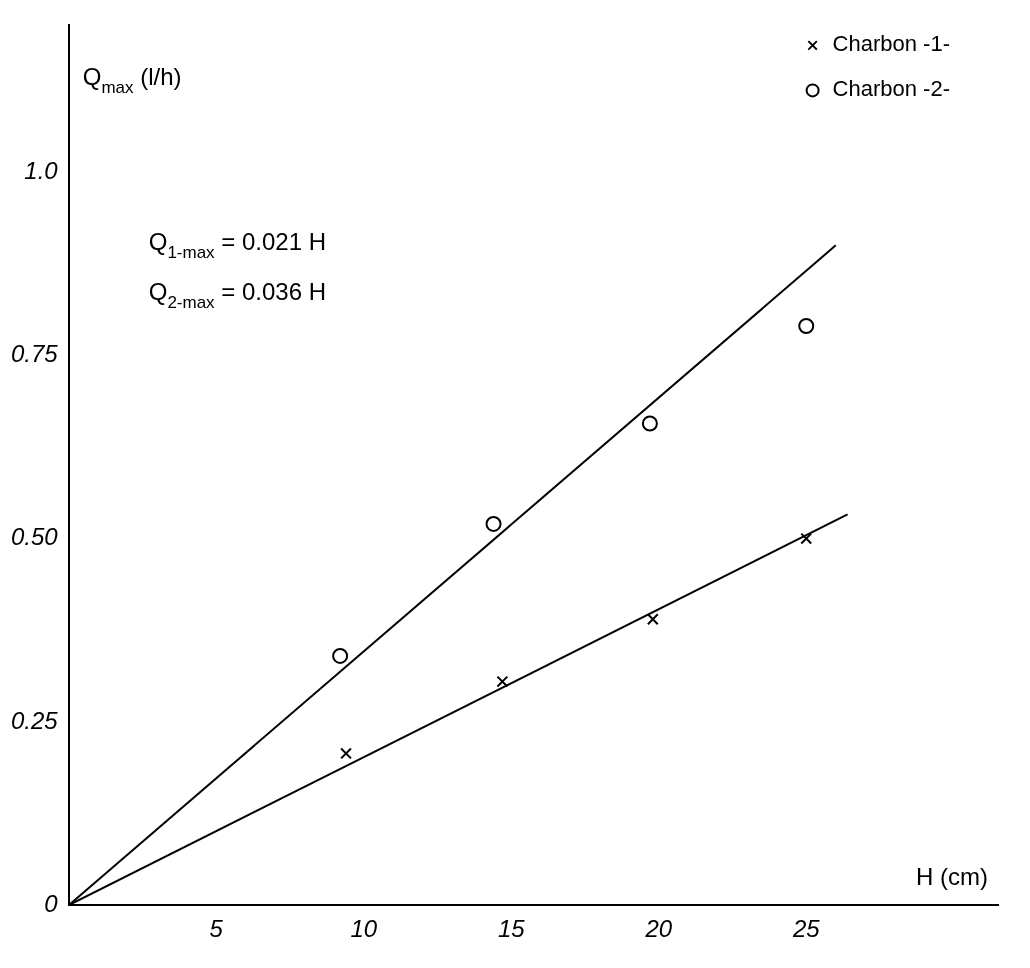  I want to click on x-axis-title: H (cm), so click(952, 877).